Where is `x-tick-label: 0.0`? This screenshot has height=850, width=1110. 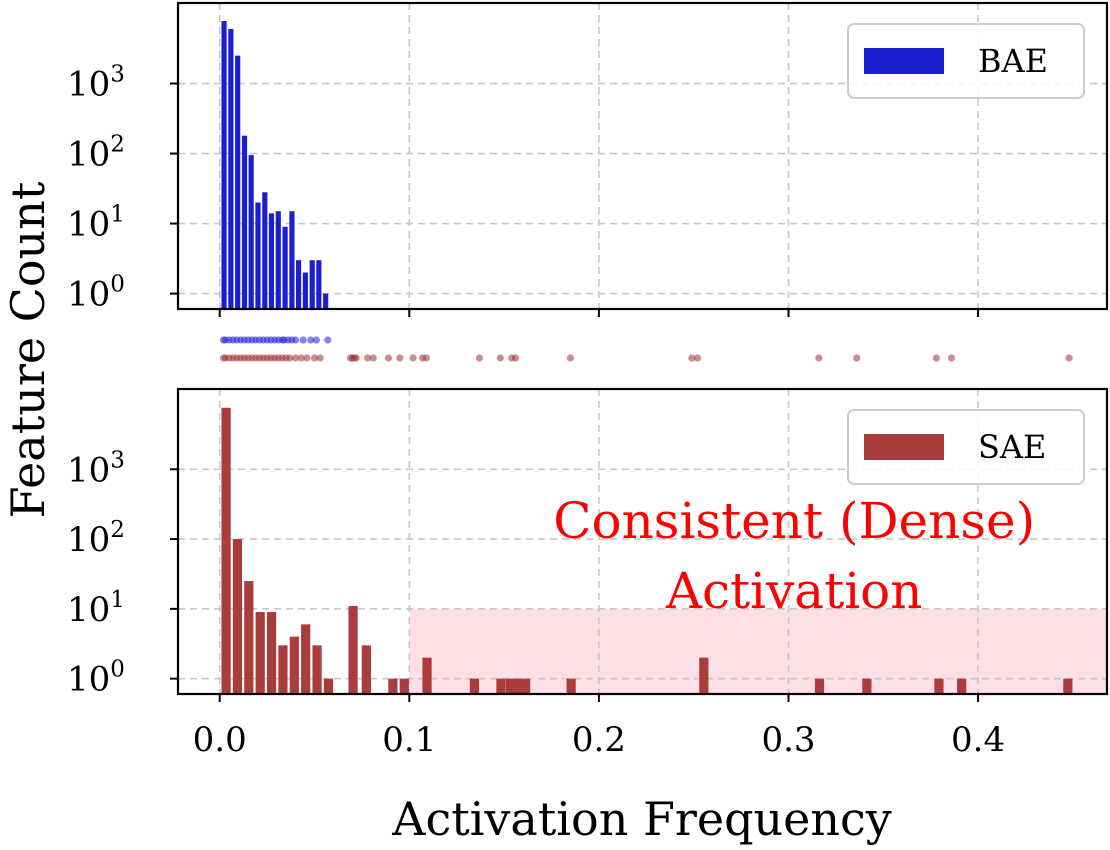 x-tick-label: 0.0 is located at coordinates (220, 740).